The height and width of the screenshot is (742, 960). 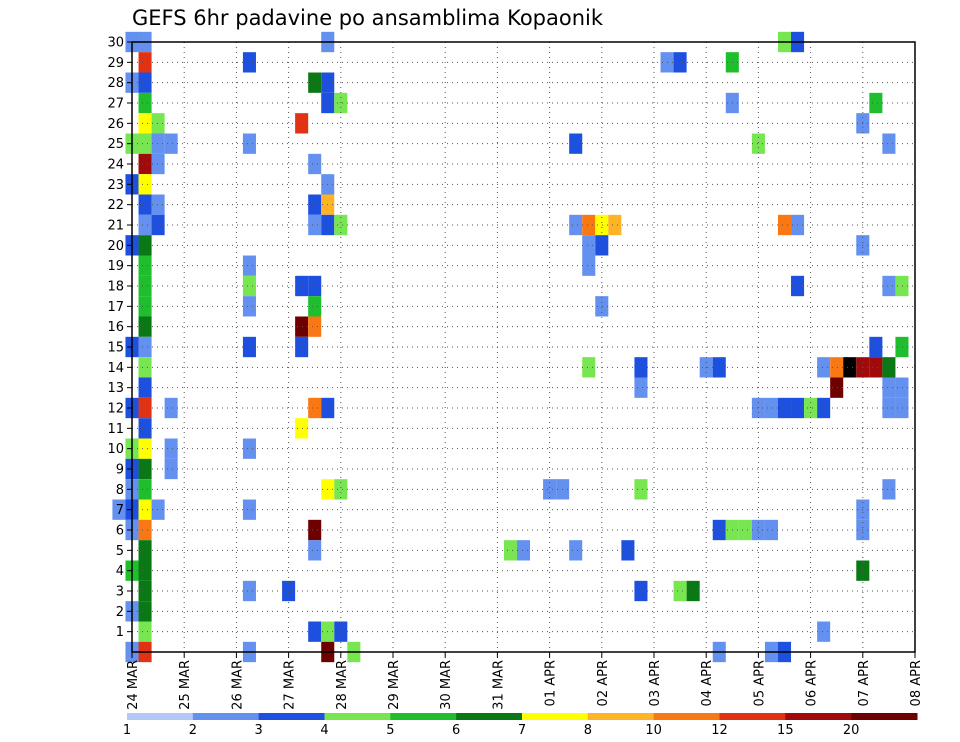 I want to click on x-tick-label: 06 APR, so click(x=812, y=683).